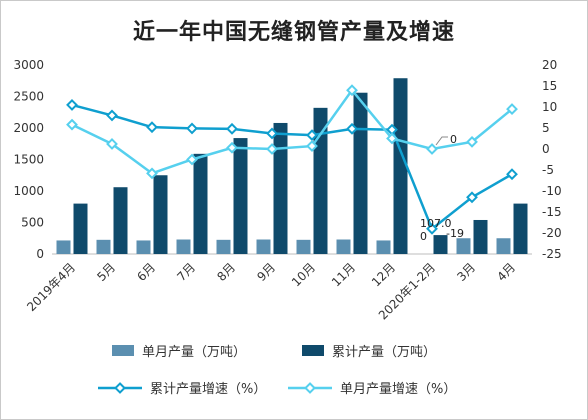  Describe the element at coordinates (549, 86) in the screenshot. I see `right-tick-label: 15` at that location.